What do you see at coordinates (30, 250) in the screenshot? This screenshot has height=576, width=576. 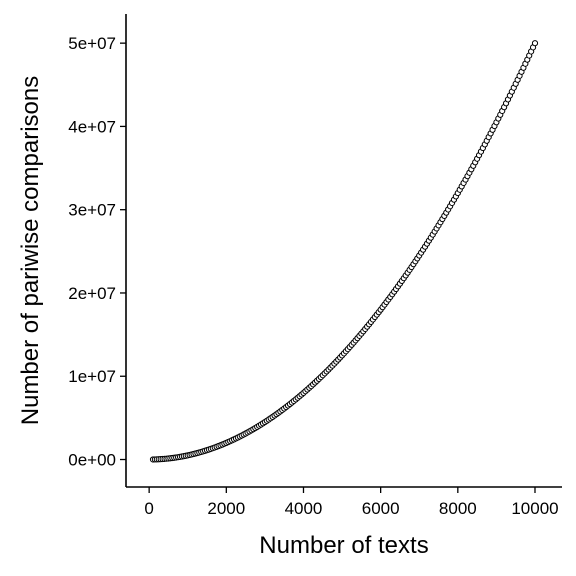 I see `y-axis-title: Number of pariwise comparisons` at bounding box center [30, 250].